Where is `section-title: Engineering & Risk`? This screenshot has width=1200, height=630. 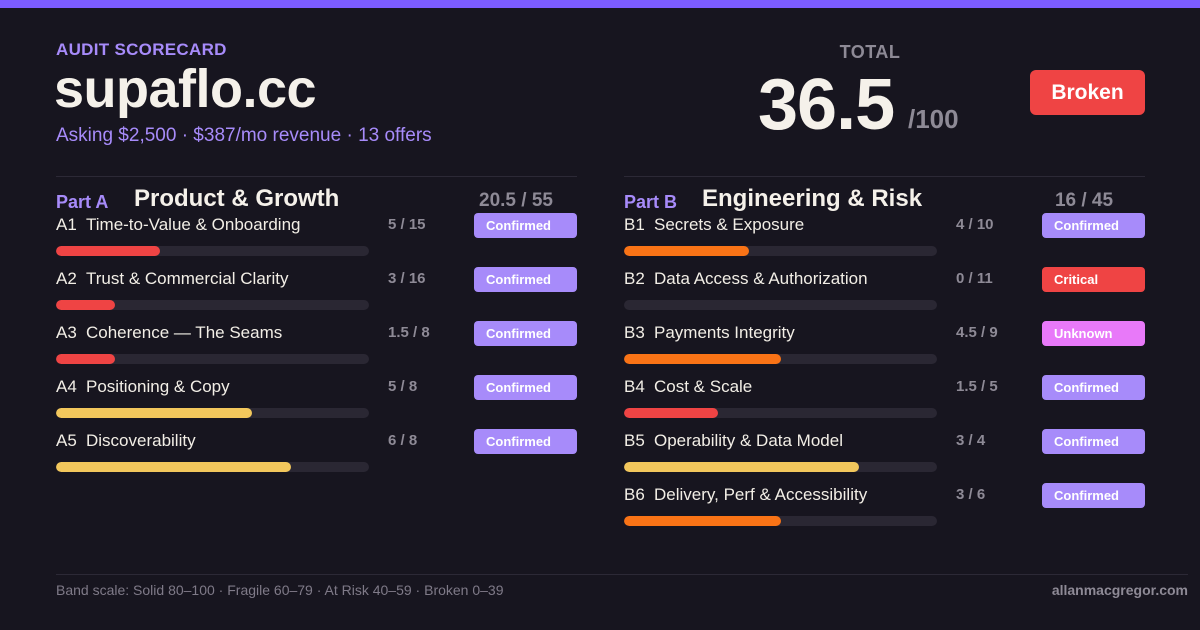
section-title: Engineering & Risk is located at coordinates (812, 198).